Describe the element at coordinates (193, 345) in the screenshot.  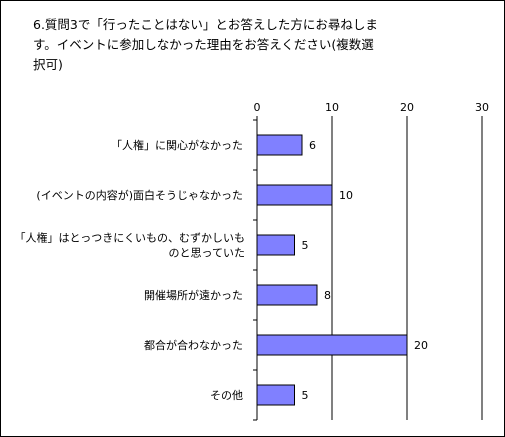
I see `category-label: 都合が合わなかった` at that location.